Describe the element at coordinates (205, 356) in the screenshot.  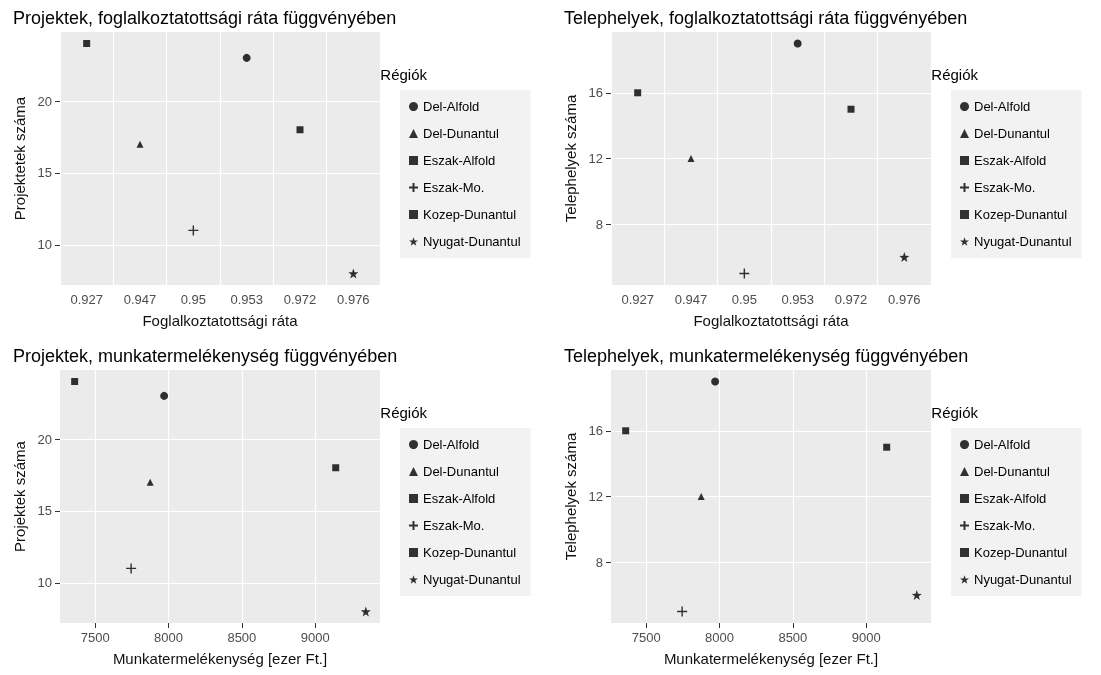
I see `chart-title: Projektek, munkatermelékenység függvényében` at that location.